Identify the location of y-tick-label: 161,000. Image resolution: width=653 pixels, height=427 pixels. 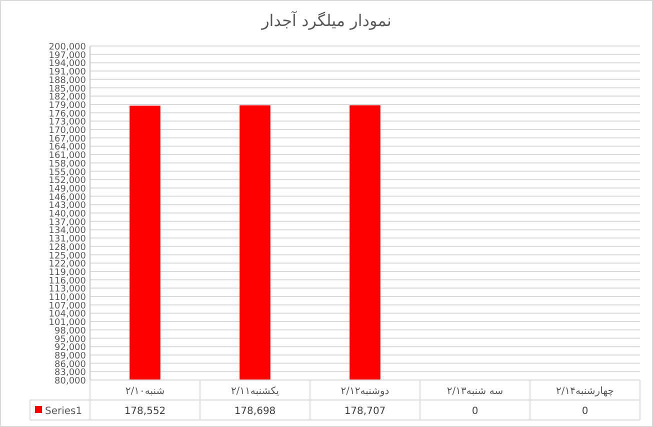
(67, 156).